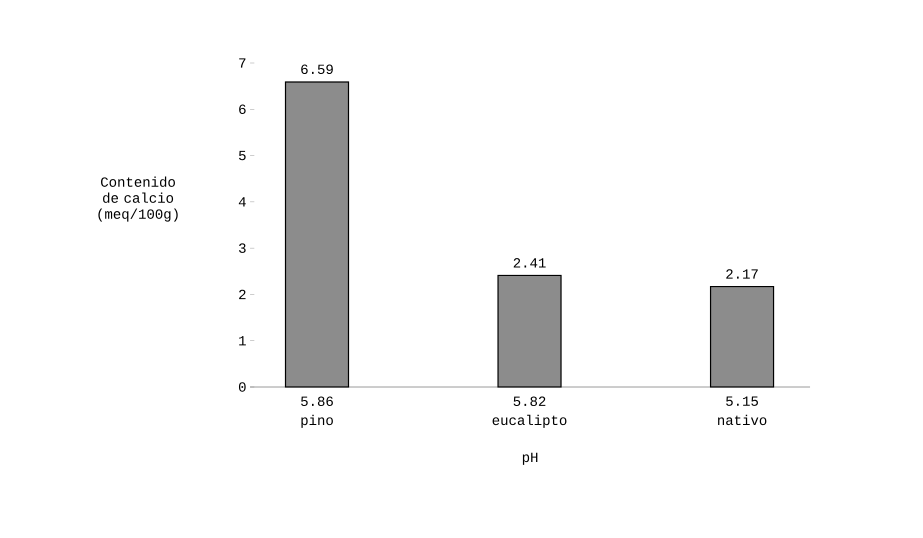  What do you see at coordinates (138, 199) in the screenshot?
I see `y-axis-title: Contenido de calcio (meq/100g)` at bounding box center [138, 199].